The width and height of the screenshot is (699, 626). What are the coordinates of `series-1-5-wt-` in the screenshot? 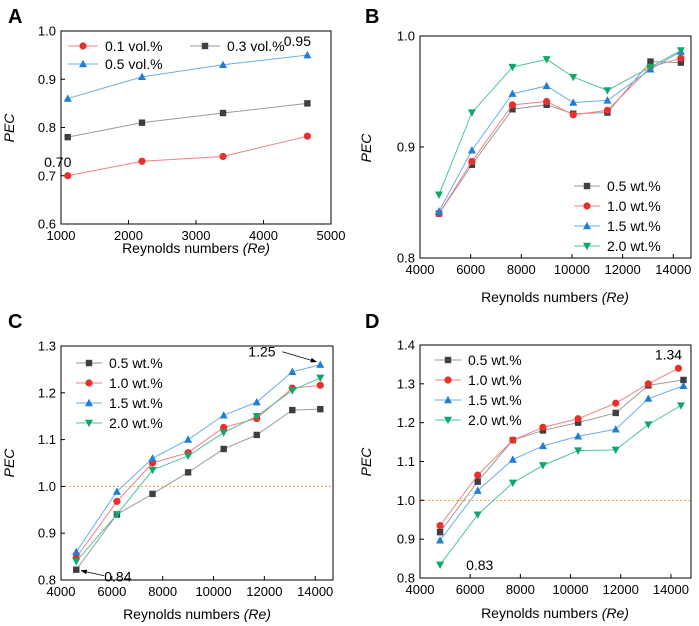 It's located at (562, 462).